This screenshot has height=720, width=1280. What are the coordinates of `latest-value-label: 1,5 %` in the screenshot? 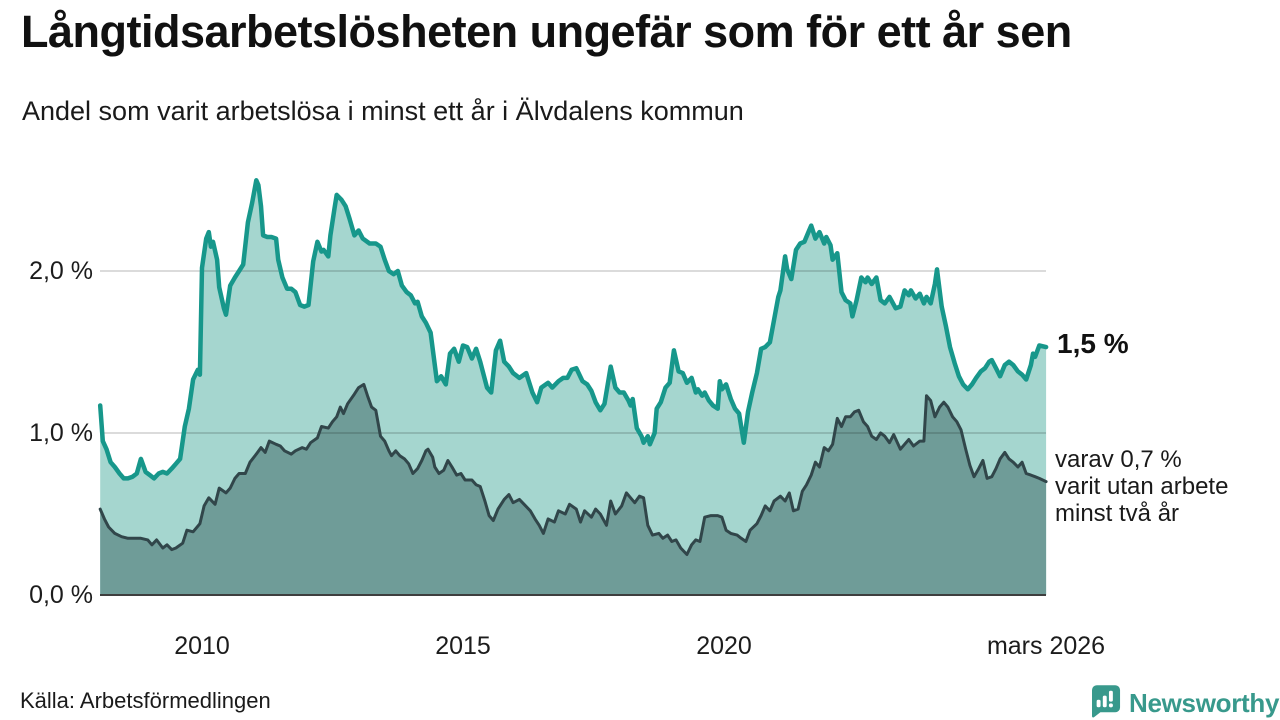 It's located at (1093, 343).